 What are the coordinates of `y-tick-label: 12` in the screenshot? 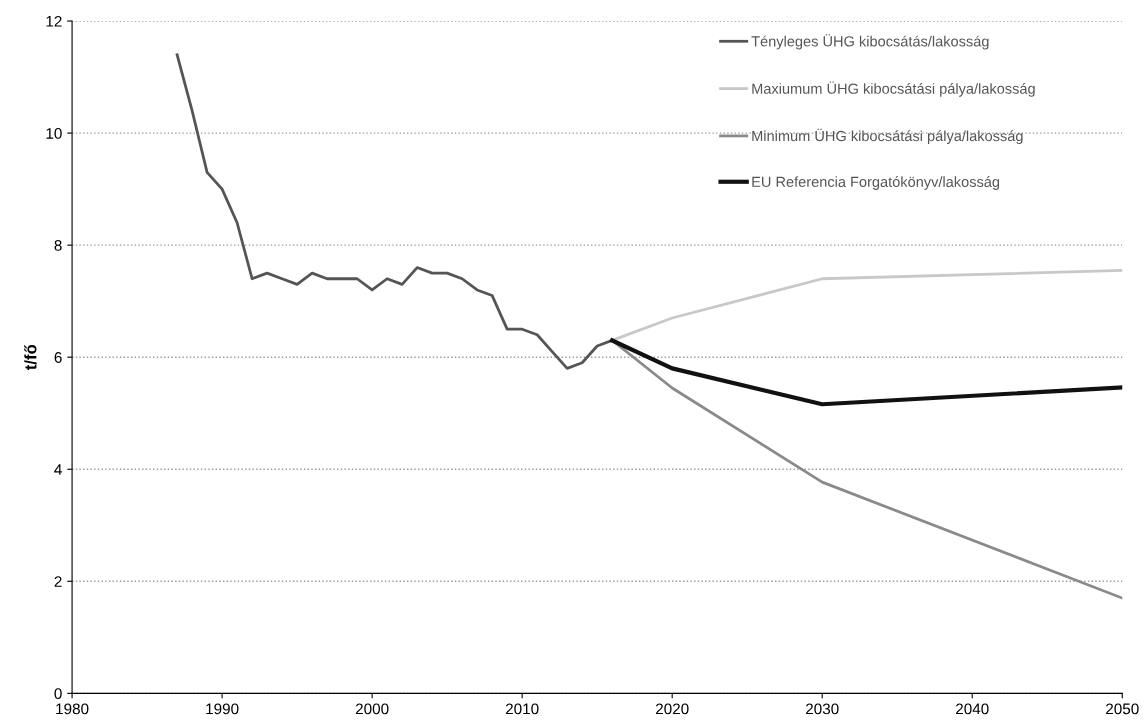 It's located at (54, 21).